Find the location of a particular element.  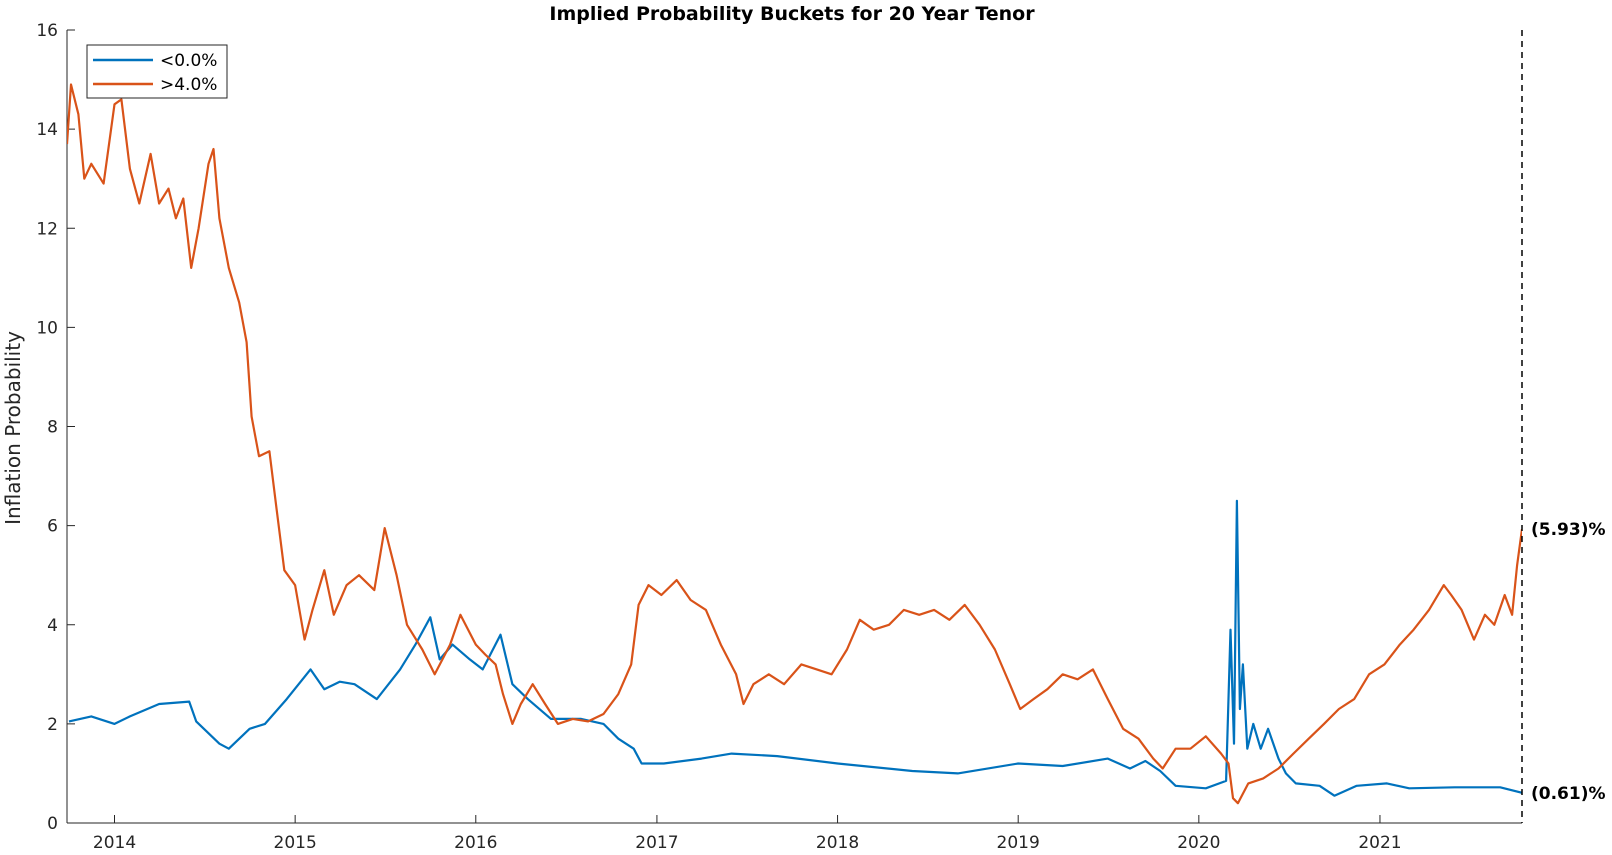

legend: <0.0% >4.0% is located at coordinates (157, 71).